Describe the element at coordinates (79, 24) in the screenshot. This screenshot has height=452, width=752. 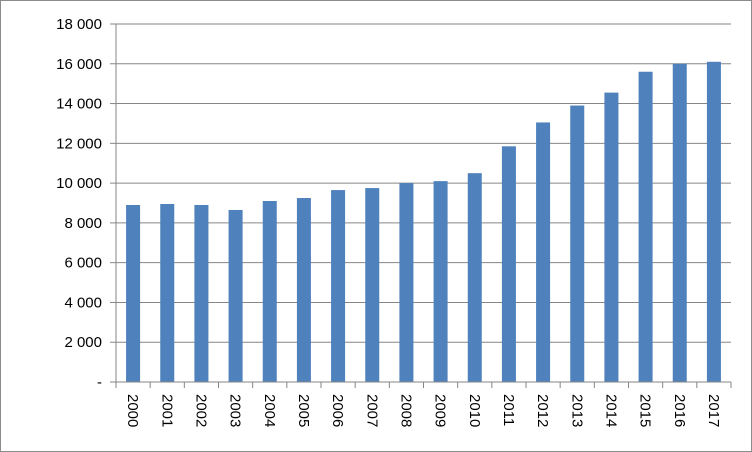
I see `y-tick-label: 18 000` at that location.